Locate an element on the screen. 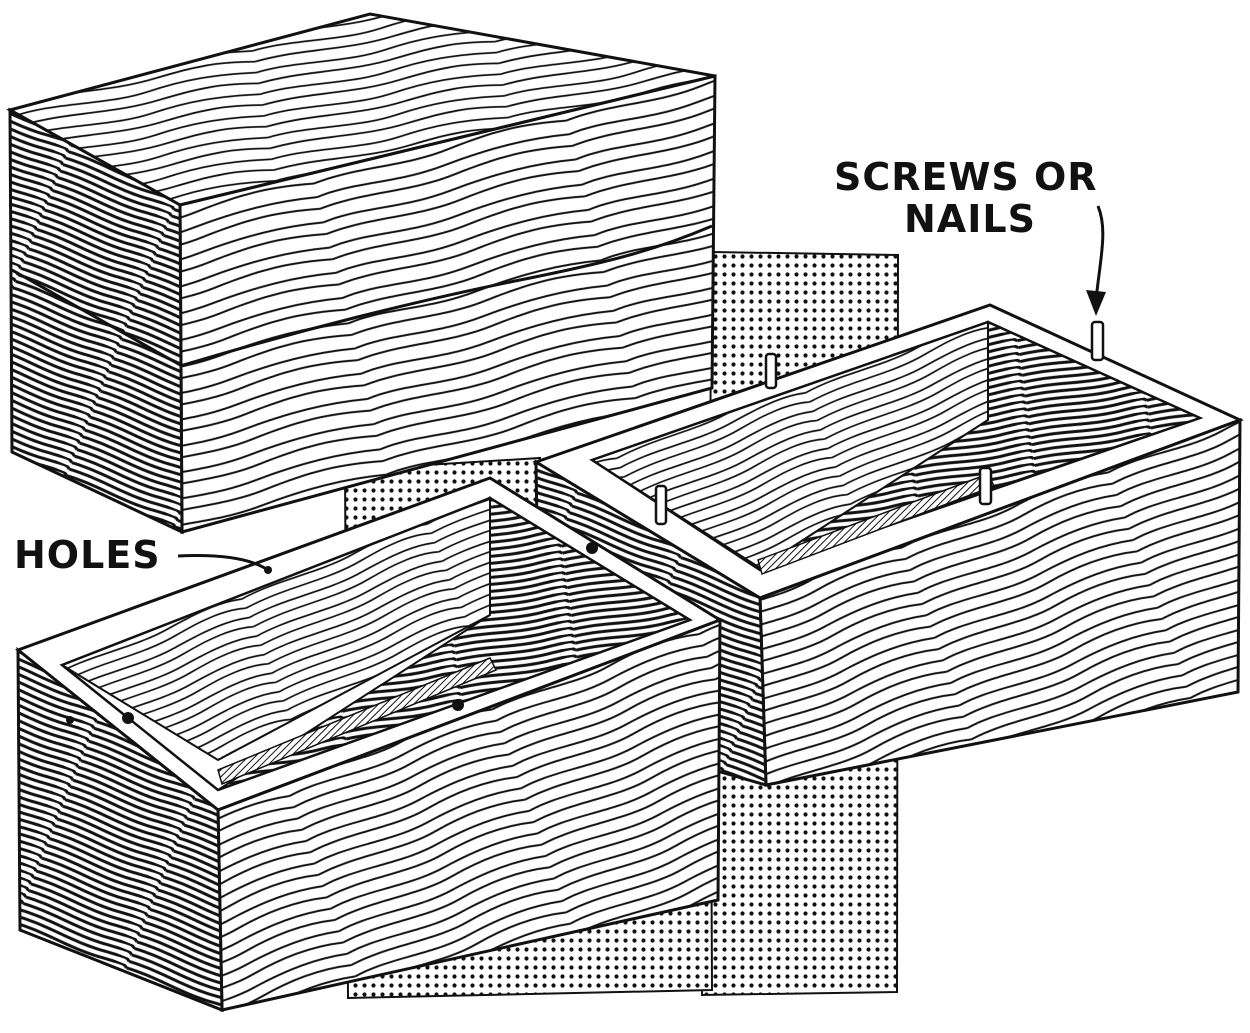 The height and width of the screenshot is (1033, 1250). screws-or-label: SCREWS OR is located at coordinates (966, 177).